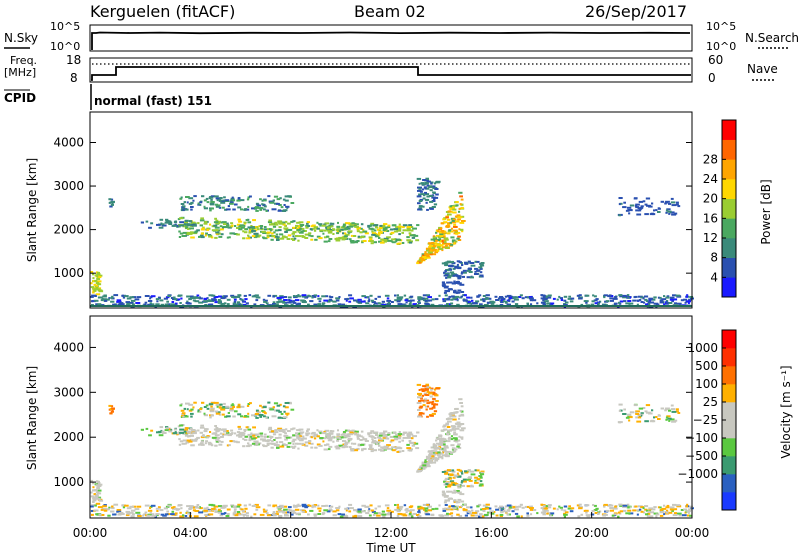 The width and height of the screenshot is (800, 558). I want to click on velocity-echo-1915, so click(308, 505).